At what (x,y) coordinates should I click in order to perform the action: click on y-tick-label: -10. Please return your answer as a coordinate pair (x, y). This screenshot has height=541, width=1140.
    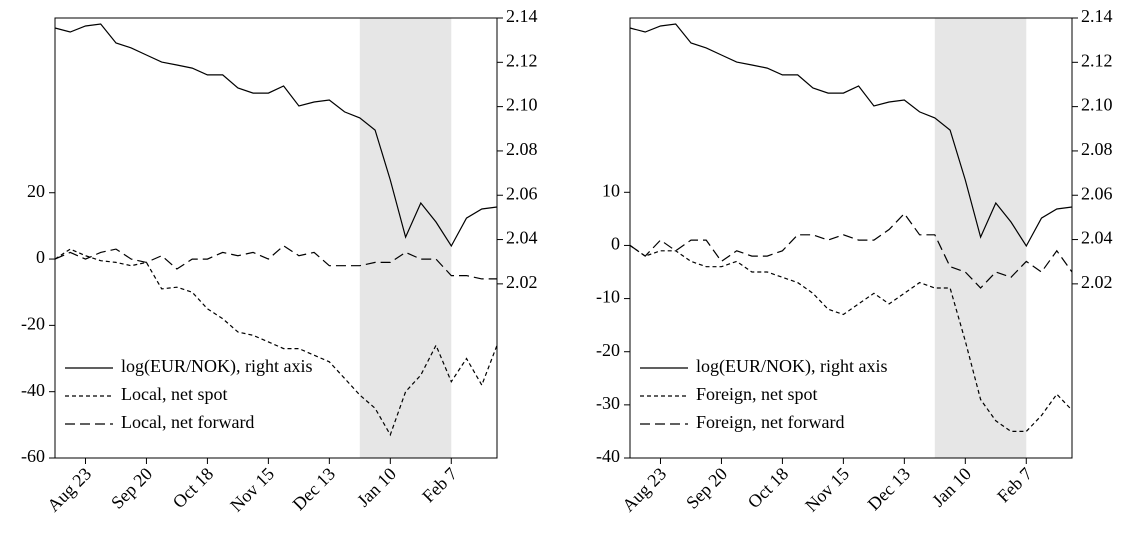
    Looking at the image, I should click on (608, 297).